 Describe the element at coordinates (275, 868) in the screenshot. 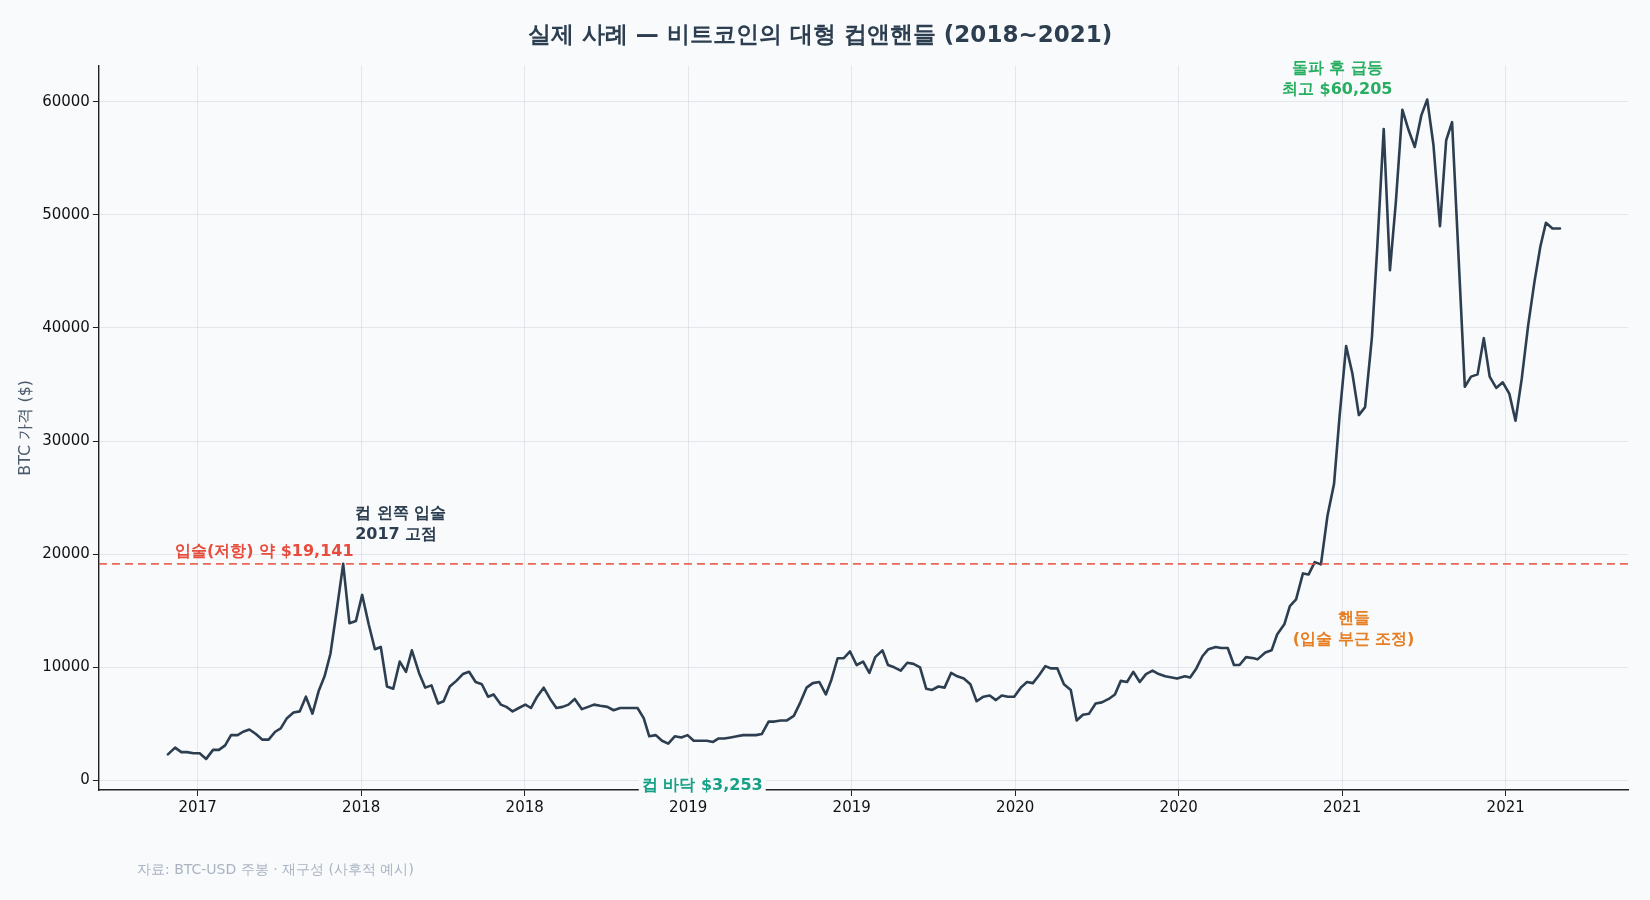

I see `text: 자료: BTC-USD 주봉 · 재구성 (사후적 예시)` at that location.